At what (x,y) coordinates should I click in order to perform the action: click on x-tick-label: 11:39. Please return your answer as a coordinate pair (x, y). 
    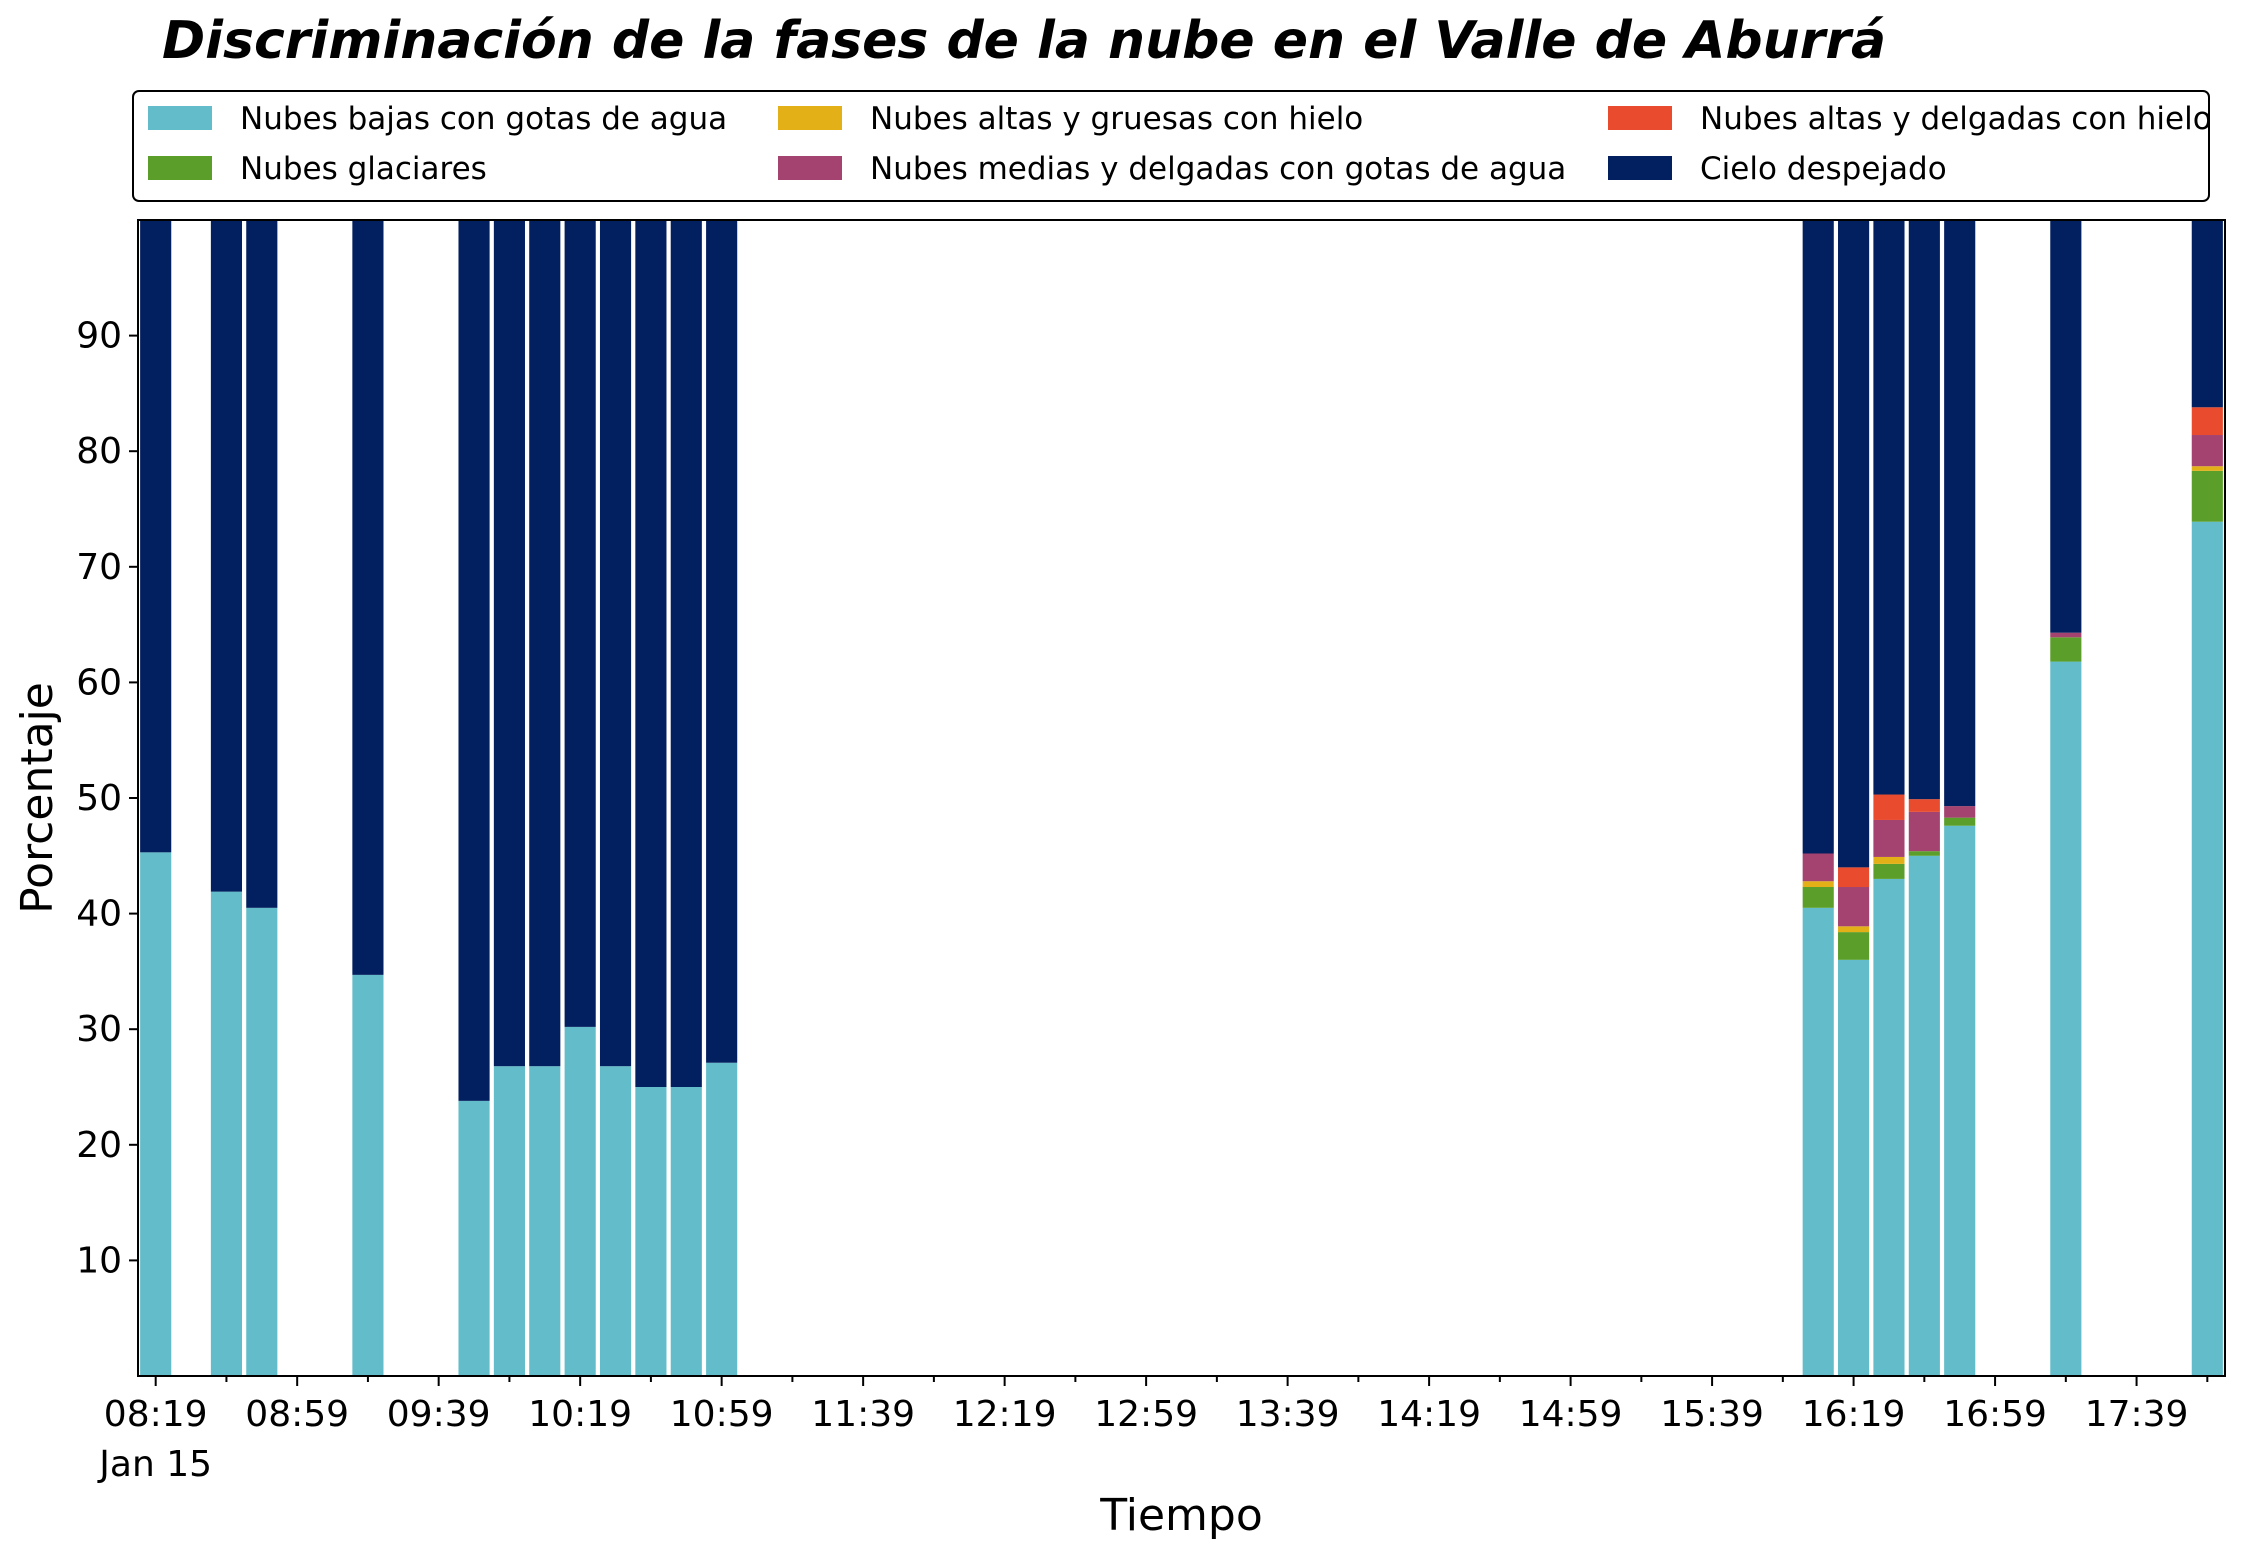
    Looking at the image, I should click on (863, 1414).